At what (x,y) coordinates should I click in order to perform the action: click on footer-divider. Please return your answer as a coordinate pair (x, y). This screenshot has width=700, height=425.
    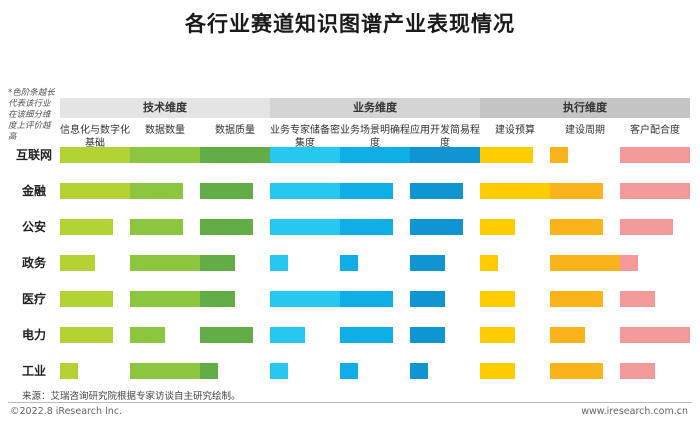
    Looking at the image, I should click on (350, 402).